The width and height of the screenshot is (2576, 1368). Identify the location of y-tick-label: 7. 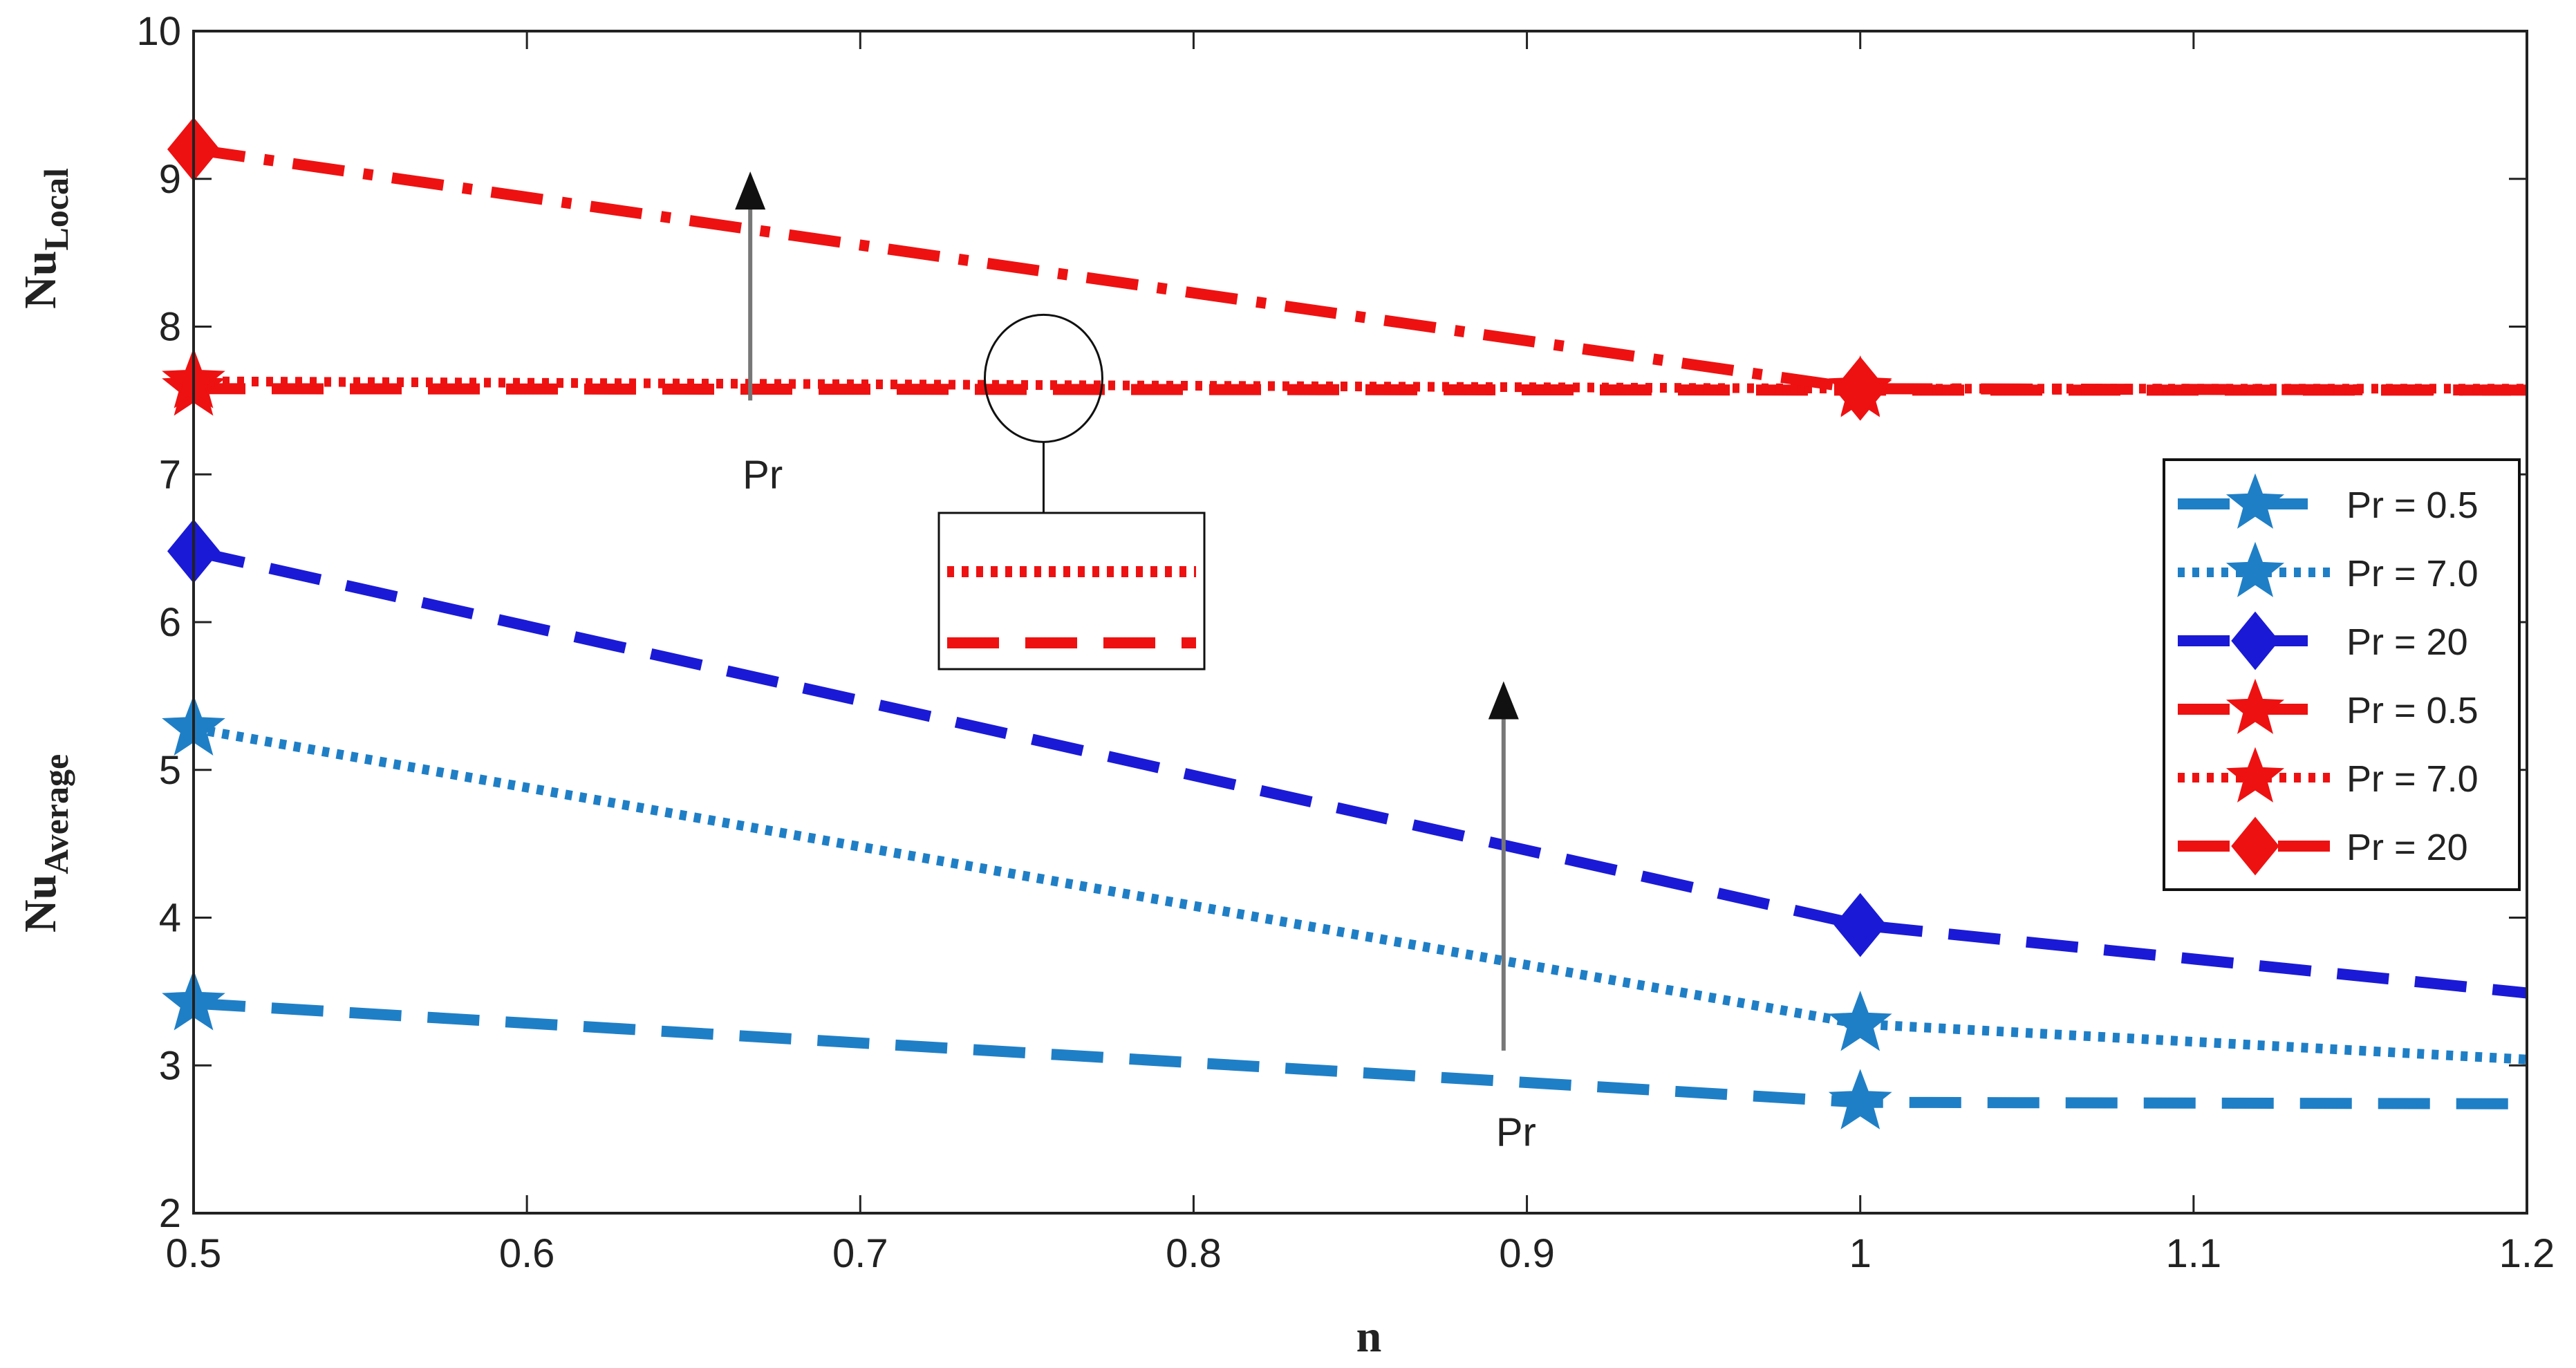
(170, 474).